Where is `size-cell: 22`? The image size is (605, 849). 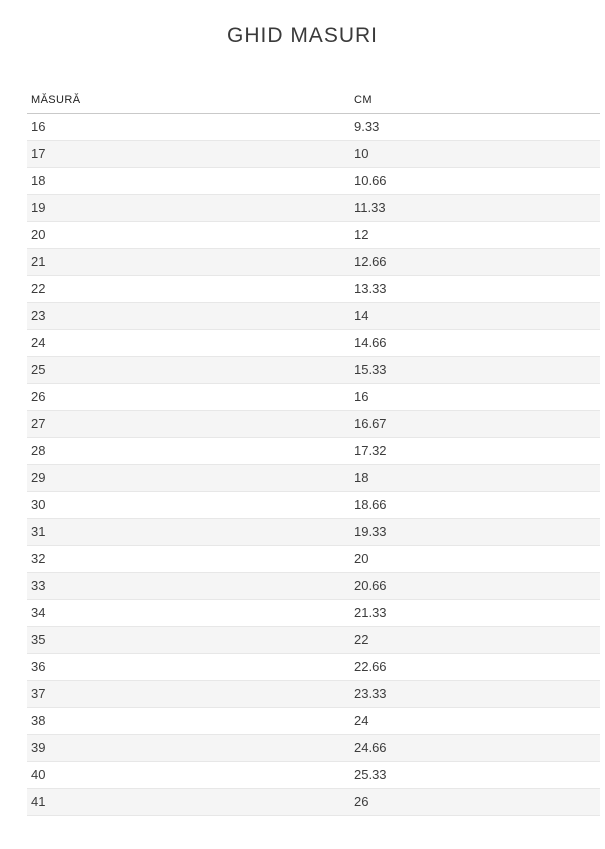
size-cell: 22 is located at coordinates (188, 289).